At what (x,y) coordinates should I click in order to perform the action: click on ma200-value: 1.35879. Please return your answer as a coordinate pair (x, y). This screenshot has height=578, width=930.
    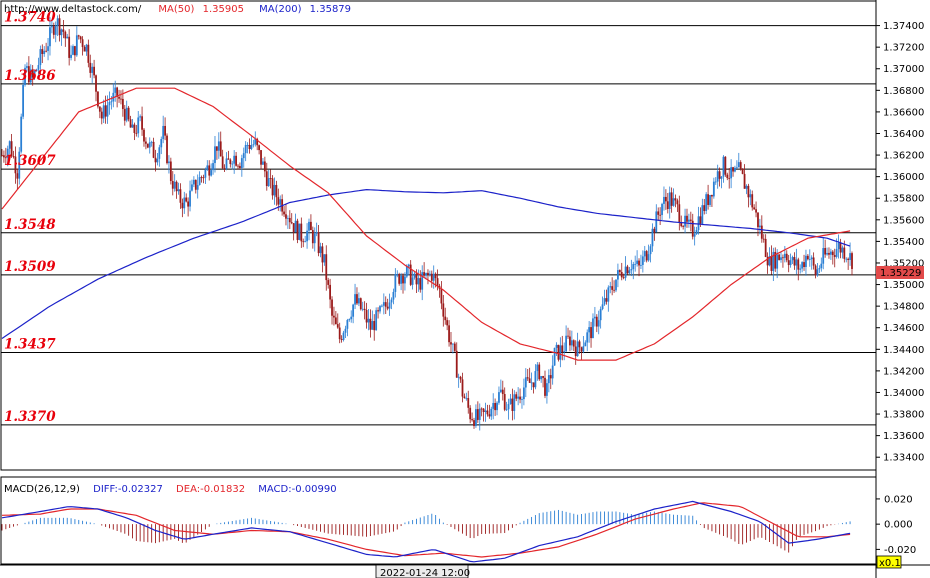
    Looking at the image, I should click on (330, 9).